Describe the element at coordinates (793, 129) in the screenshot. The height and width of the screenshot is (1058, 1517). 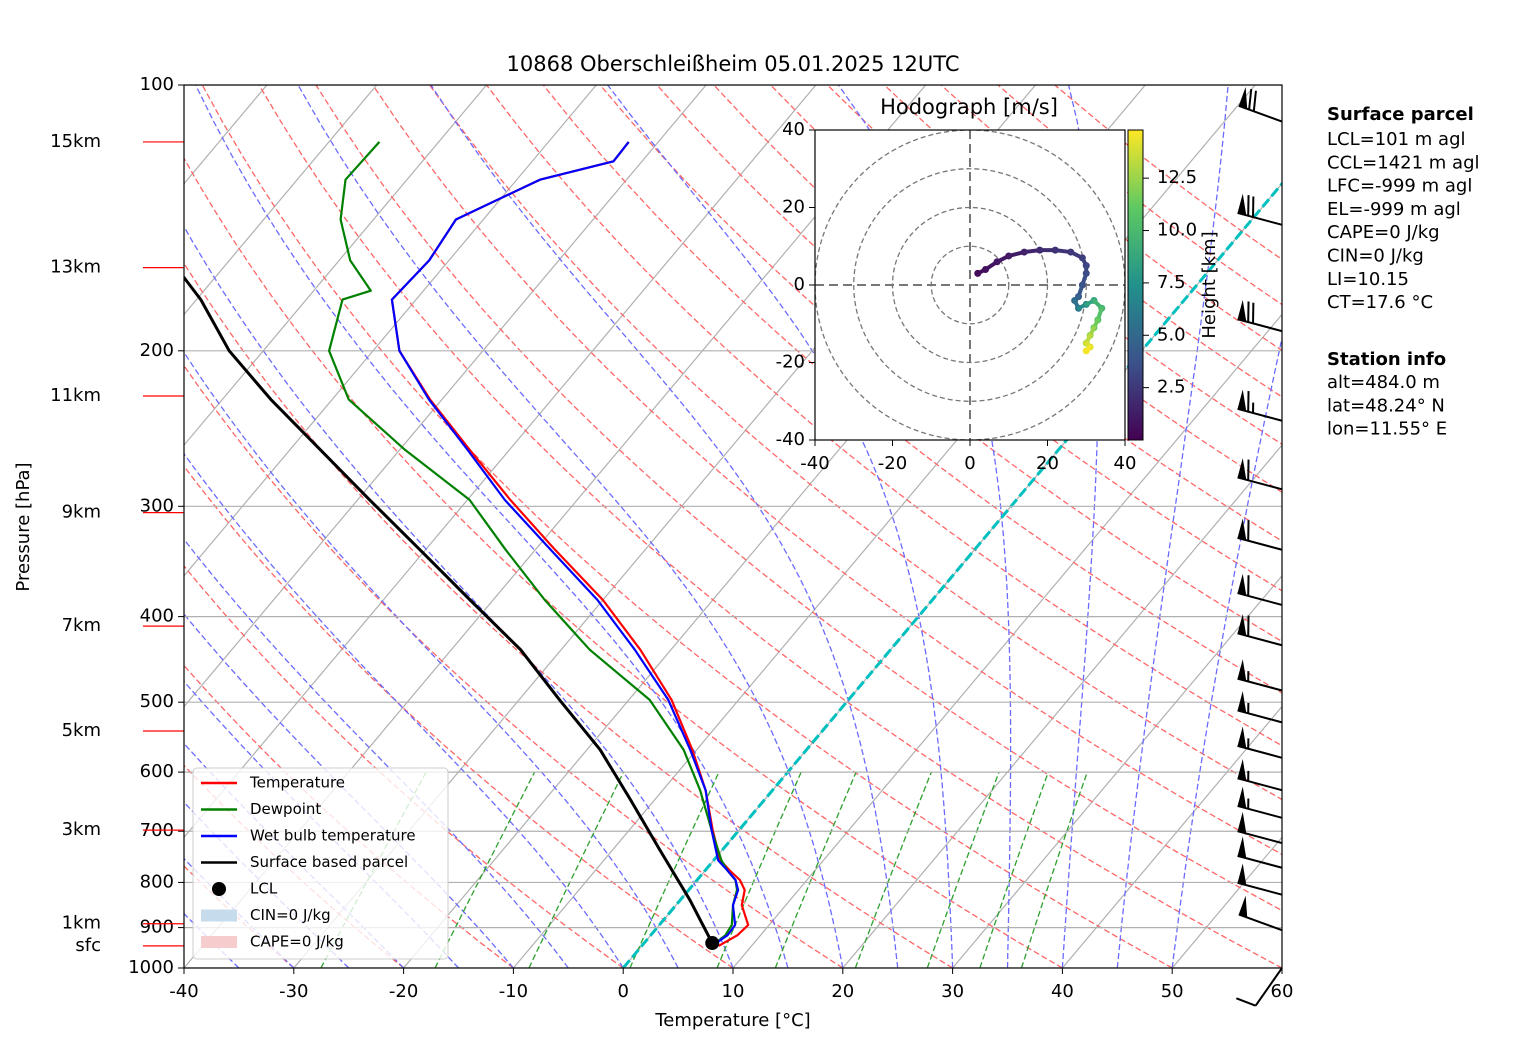
I see `y-tick-label: 40` at that location.